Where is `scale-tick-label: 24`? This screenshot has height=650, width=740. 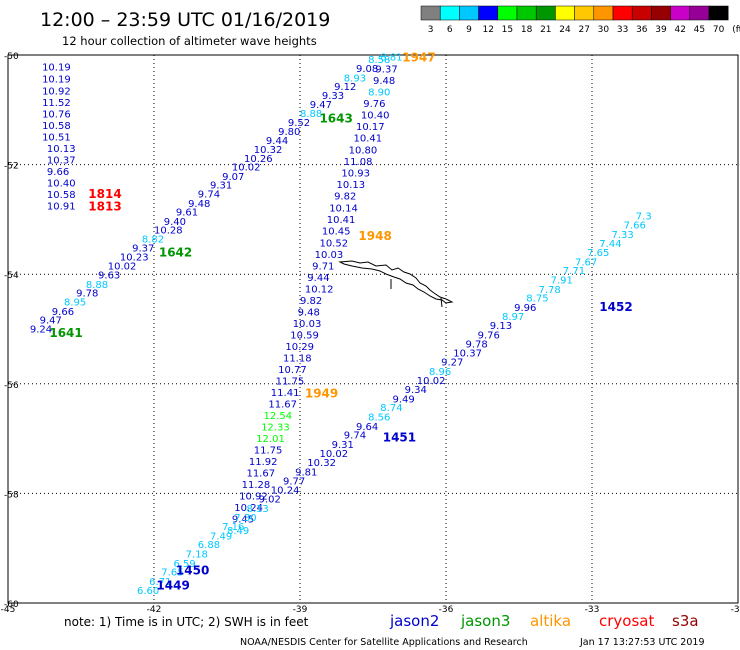
scale-tick-label: 24 is located at coordinates (565, 30).